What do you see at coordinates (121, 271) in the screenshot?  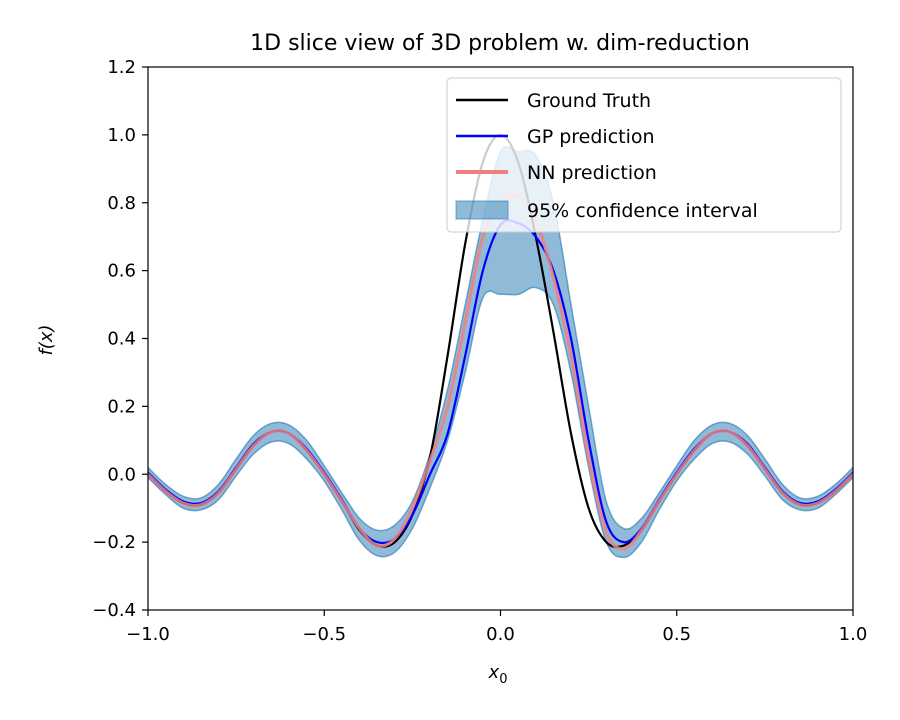 I see `y-tick-label: 0.6` at bounding box center [121, 271].